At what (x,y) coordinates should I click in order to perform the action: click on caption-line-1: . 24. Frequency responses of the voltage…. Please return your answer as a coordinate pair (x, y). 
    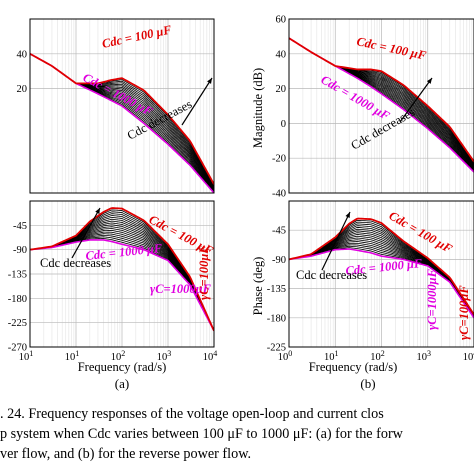
    Looking at the image, I should click on (192, 414).